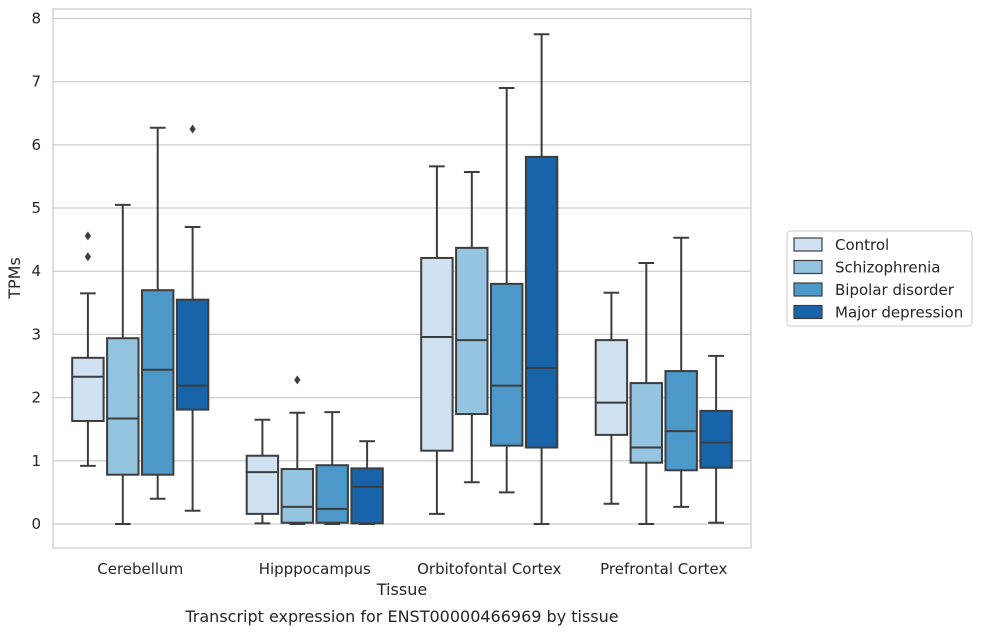 The height and width of the screenshot is (634, 983). Describe the element at coordinates (36, 524) in the screenshot. I see `y-tick-label-0: 0` at that location.